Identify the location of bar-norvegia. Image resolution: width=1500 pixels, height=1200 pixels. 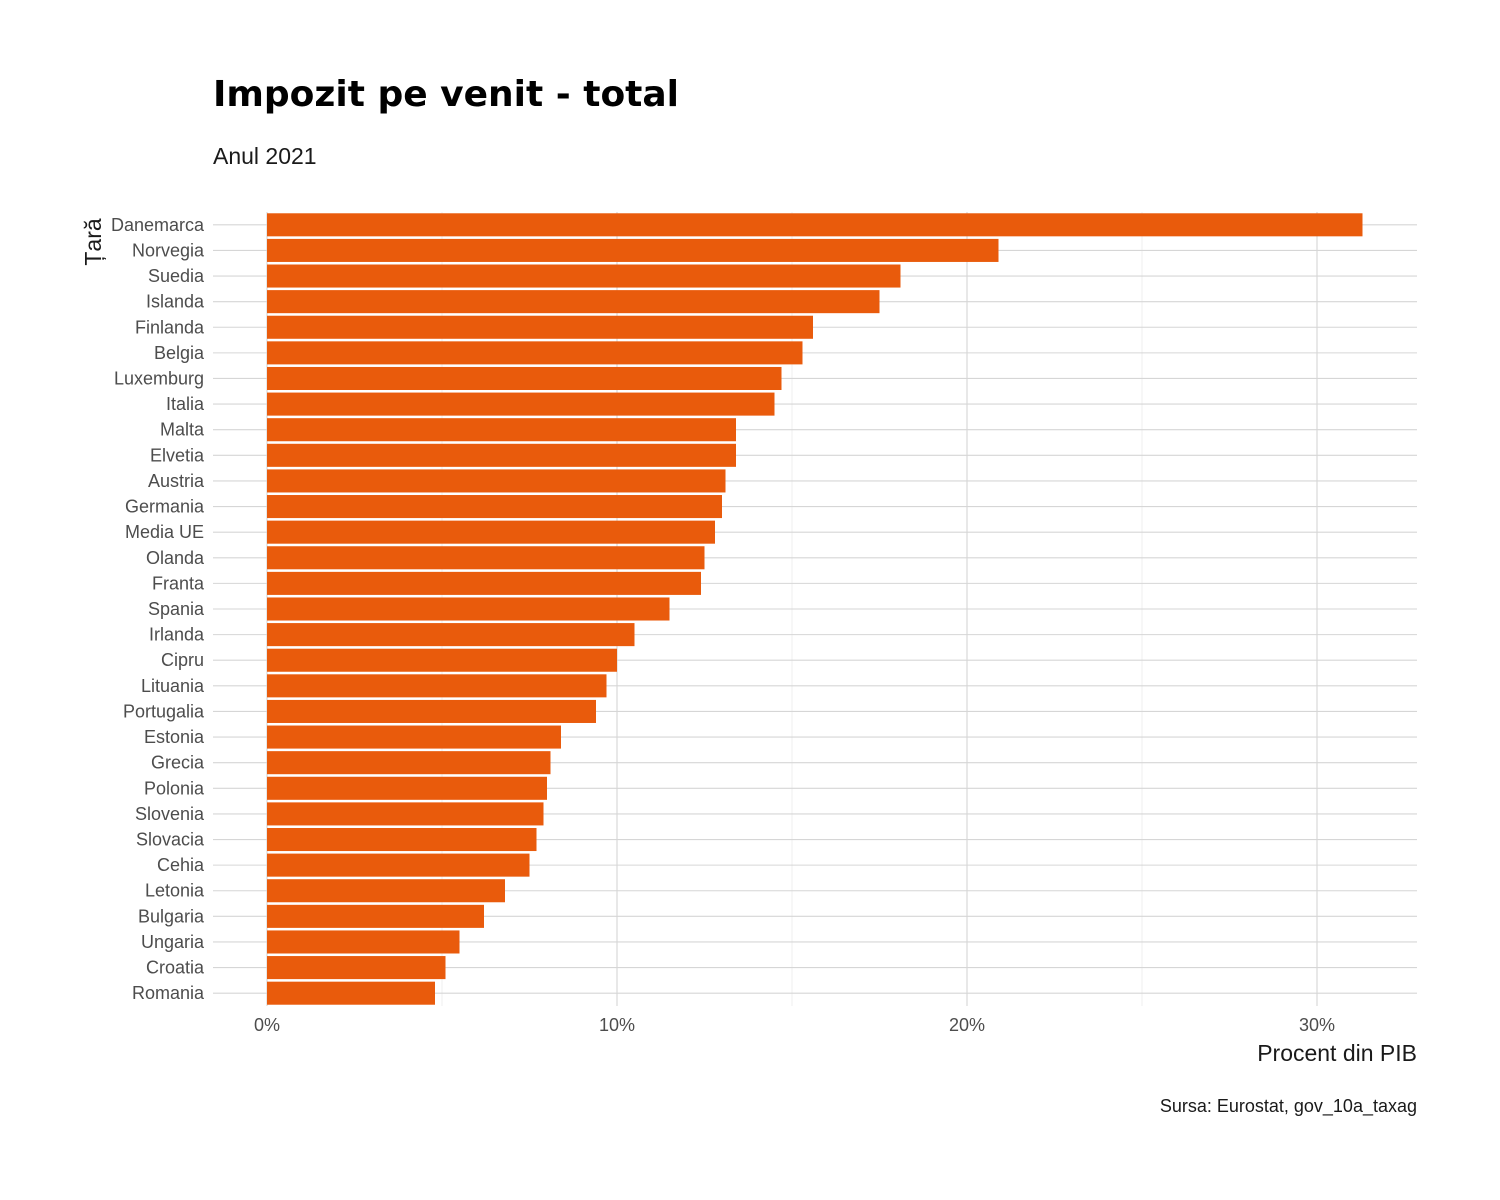
(633, 250).